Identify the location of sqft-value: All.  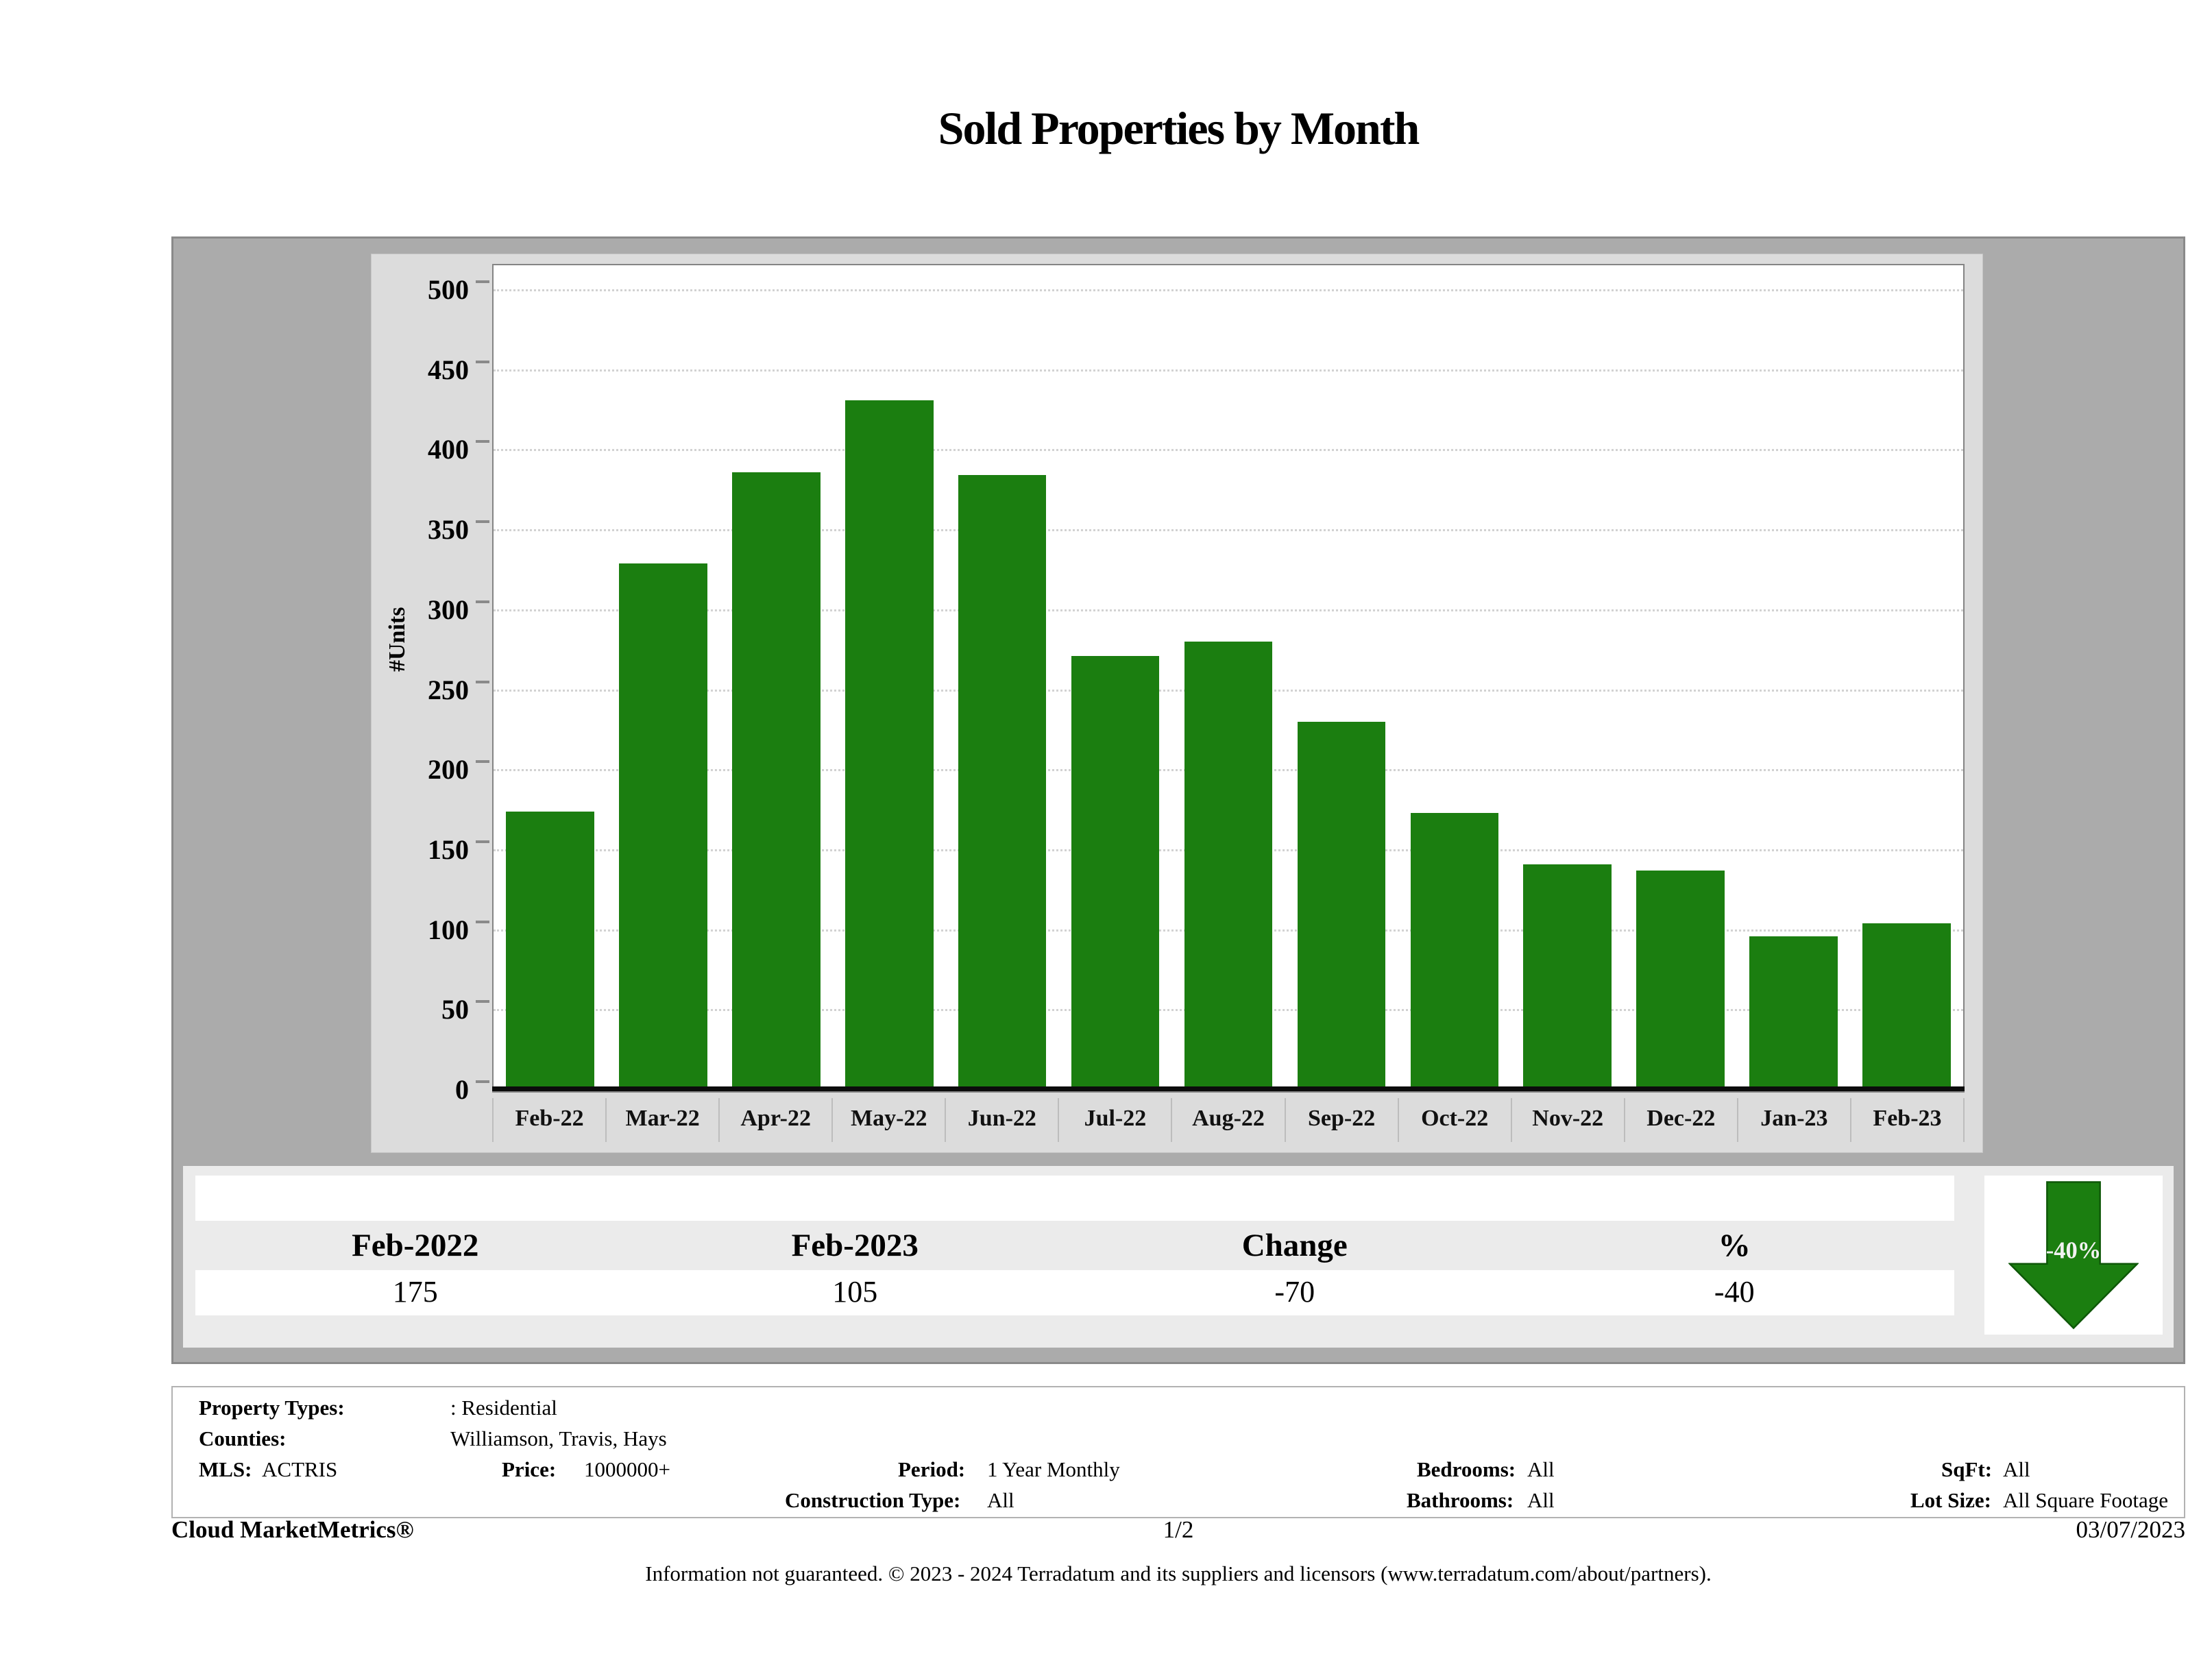
(2017, 1469).